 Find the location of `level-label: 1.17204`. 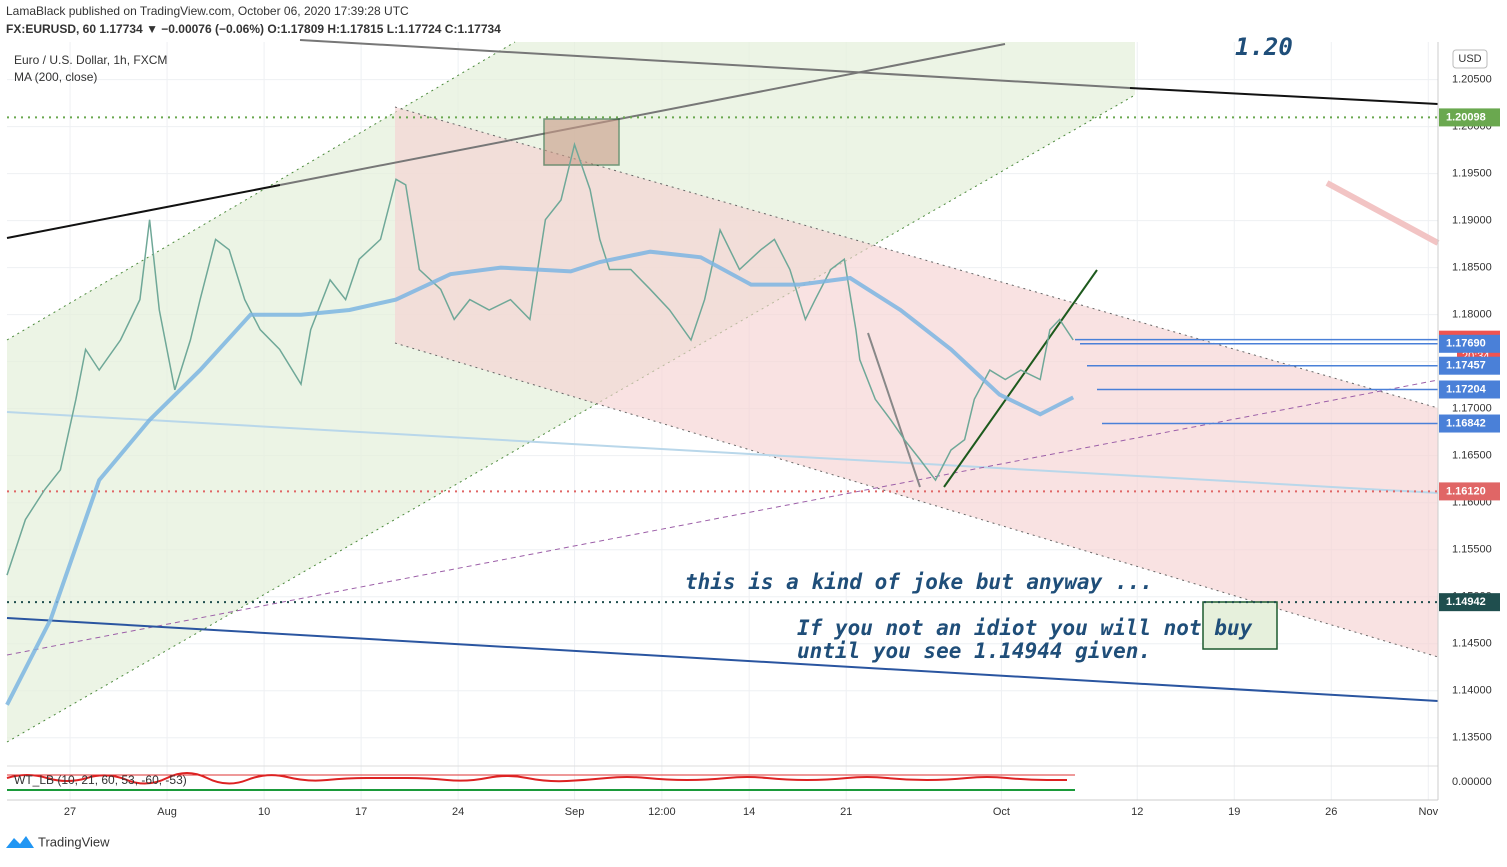

level-label: 1.17204 is located at coordinates (1466, 389).